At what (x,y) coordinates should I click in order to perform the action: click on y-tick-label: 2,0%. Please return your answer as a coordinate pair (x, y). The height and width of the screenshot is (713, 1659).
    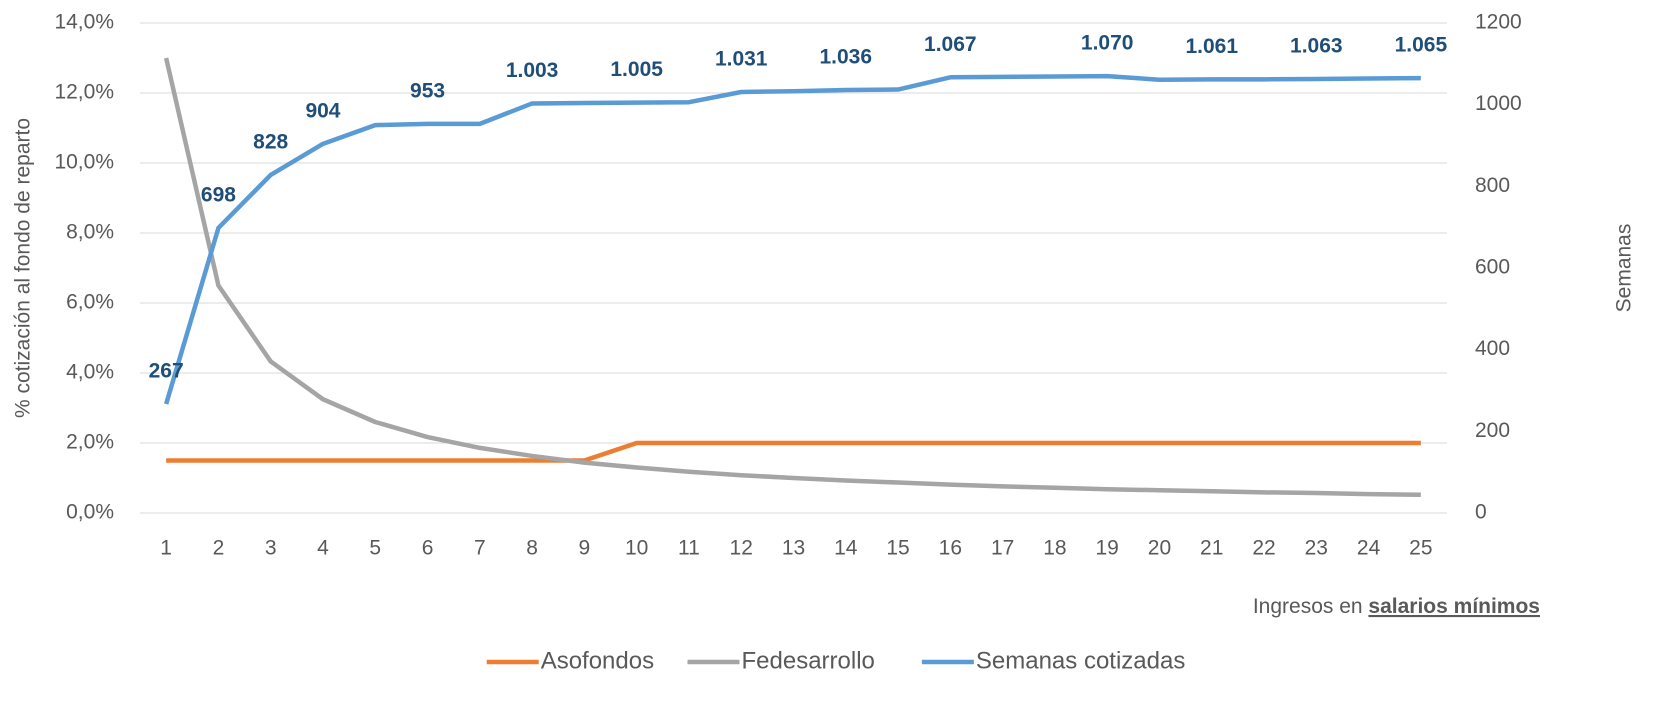
    Looking at the image, I should click on (90, 442).